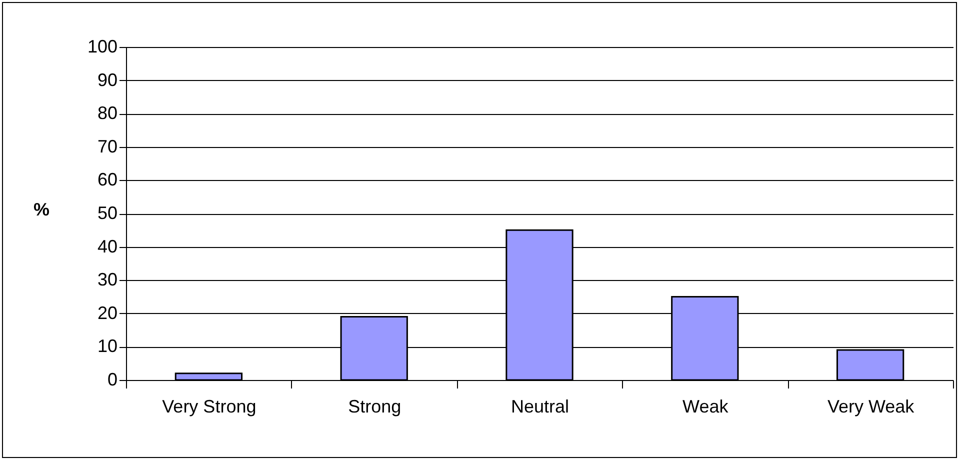 Image resolution: width=958 pixels, height=460 pixels. What do you see at coordinates (107, 180) in the screenshot?
I see `y-tick-label: 60` at bounding box center [107, 180].